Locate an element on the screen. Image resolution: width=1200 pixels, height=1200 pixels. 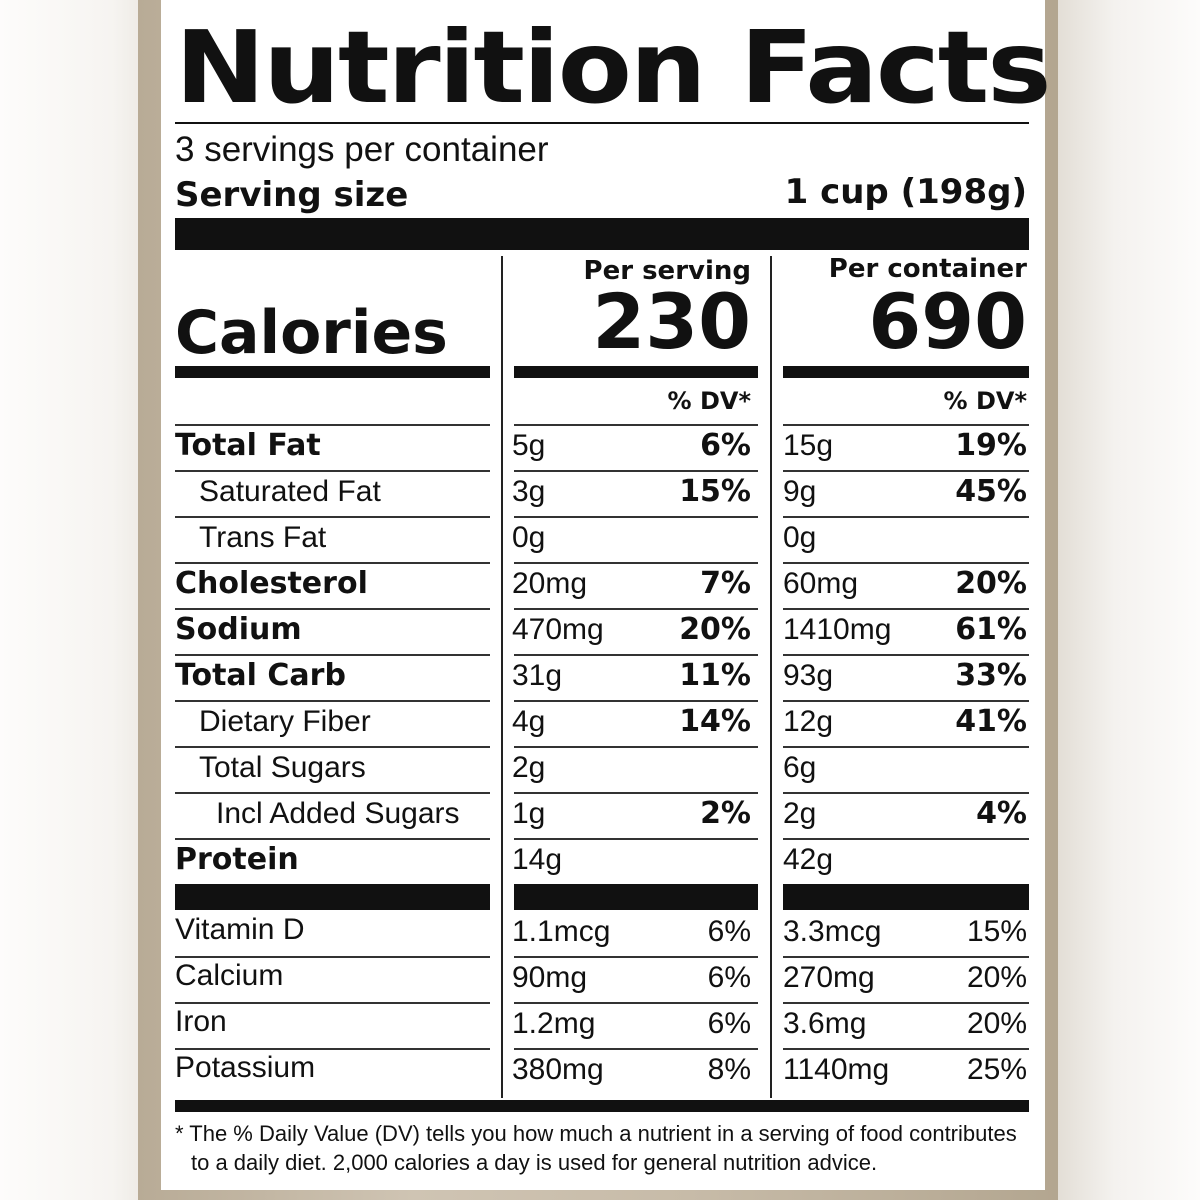
vitamin-name: Vitamin D is located at coordinates (240, 929).